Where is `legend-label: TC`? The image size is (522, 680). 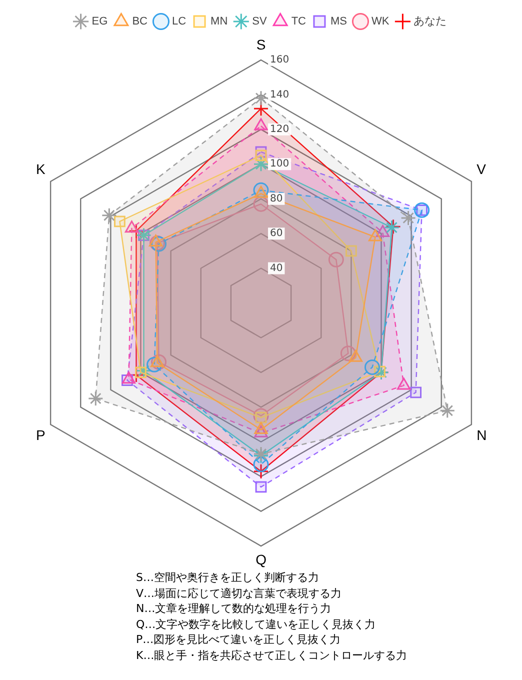
legend-label: TC is located at coordinates (298, 22).